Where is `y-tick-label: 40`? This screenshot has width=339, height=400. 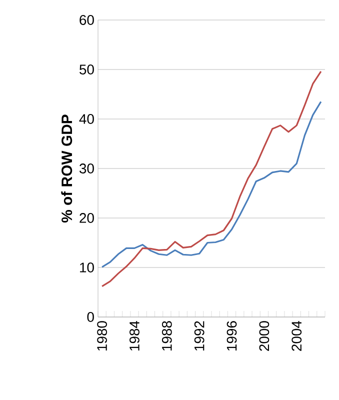
y-tick-label: 40 is located at coordinates (86, 119).